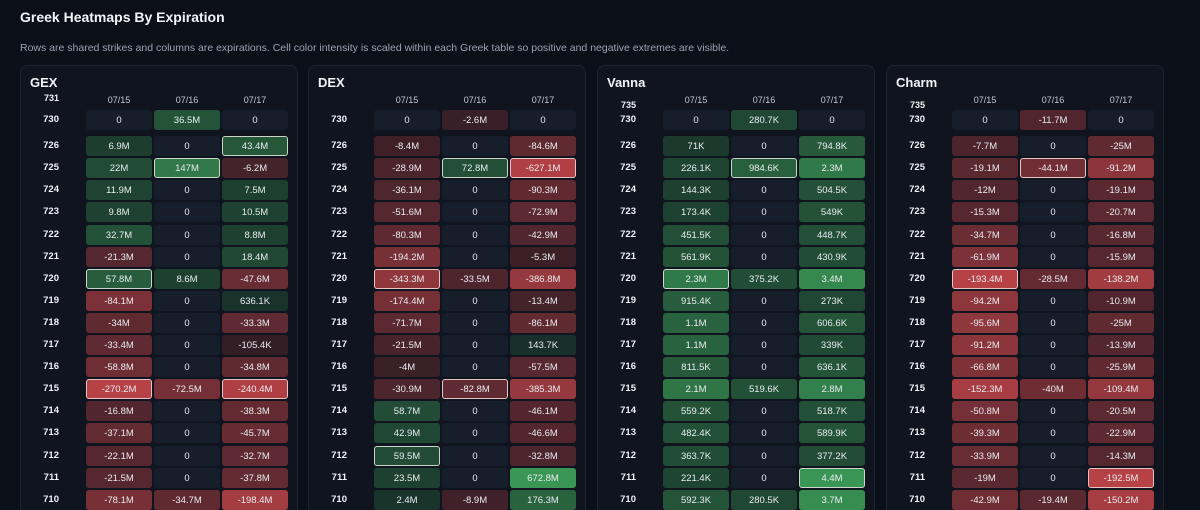 This screenshot has height=510, width=1200. What do you see at coordinates (187, 120) in the screenshot?
I see `heatmap-cell: 36.5M` at bounding box center [187, 120].